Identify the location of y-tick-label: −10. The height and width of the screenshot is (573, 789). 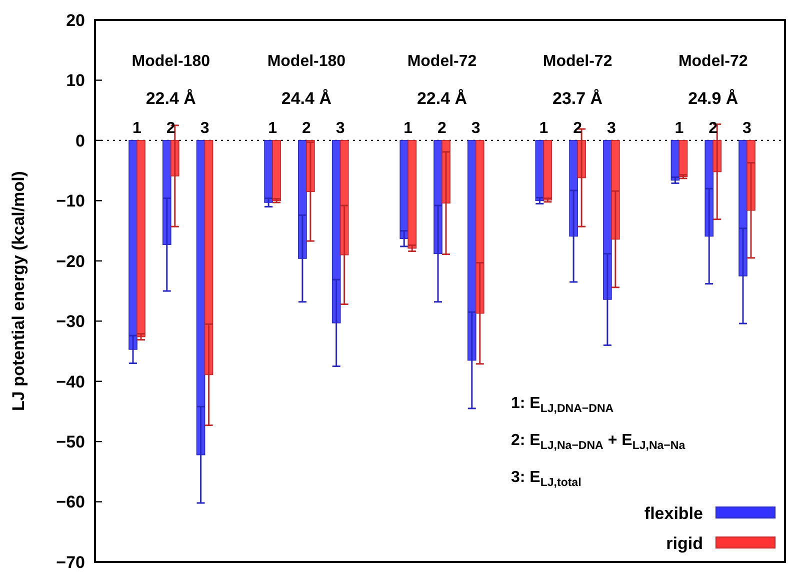
(70, 201).